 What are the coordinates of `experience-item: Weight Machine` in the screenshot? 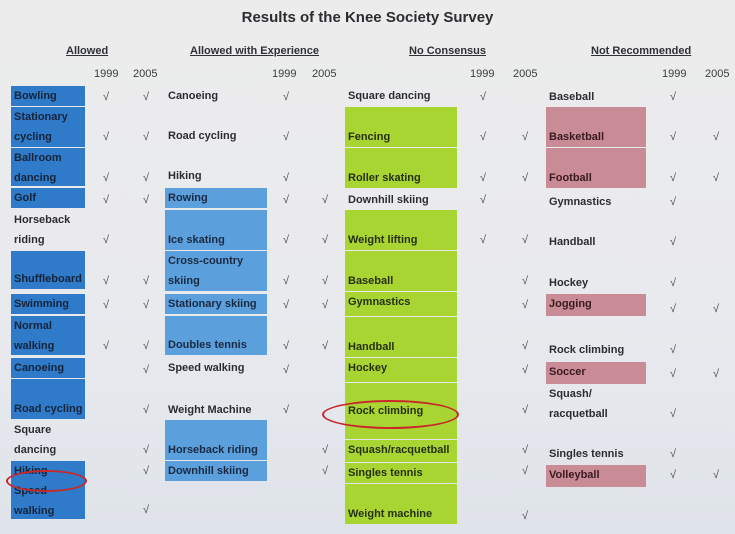 It's located at (210, 410).